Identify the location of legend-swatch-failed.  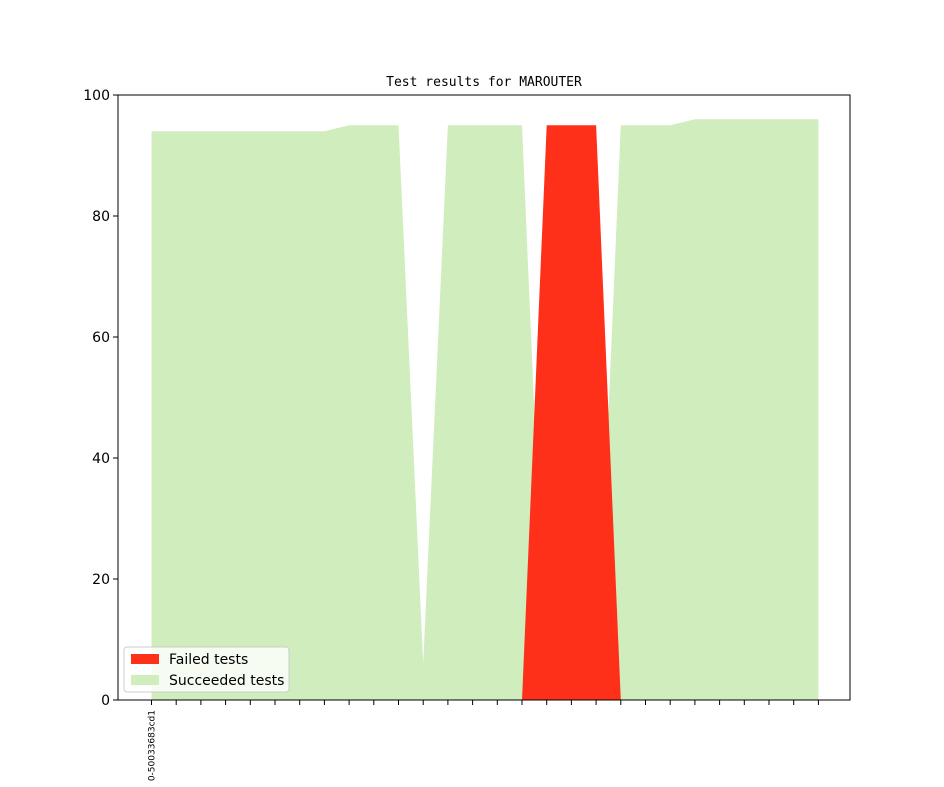
(145, 659).